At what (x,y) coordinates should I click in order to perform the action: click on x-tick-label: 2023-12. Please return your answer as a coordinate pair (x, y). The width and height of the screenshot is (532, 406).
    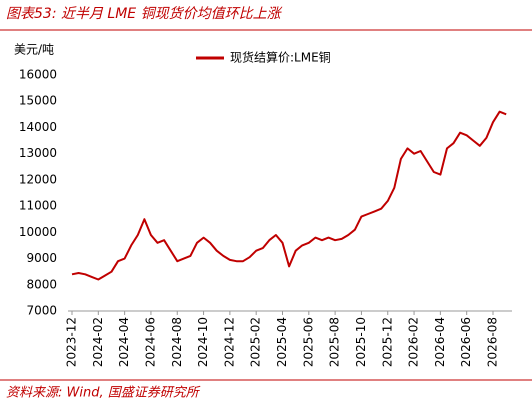
    Looking at the image, I should click on (72, 342).